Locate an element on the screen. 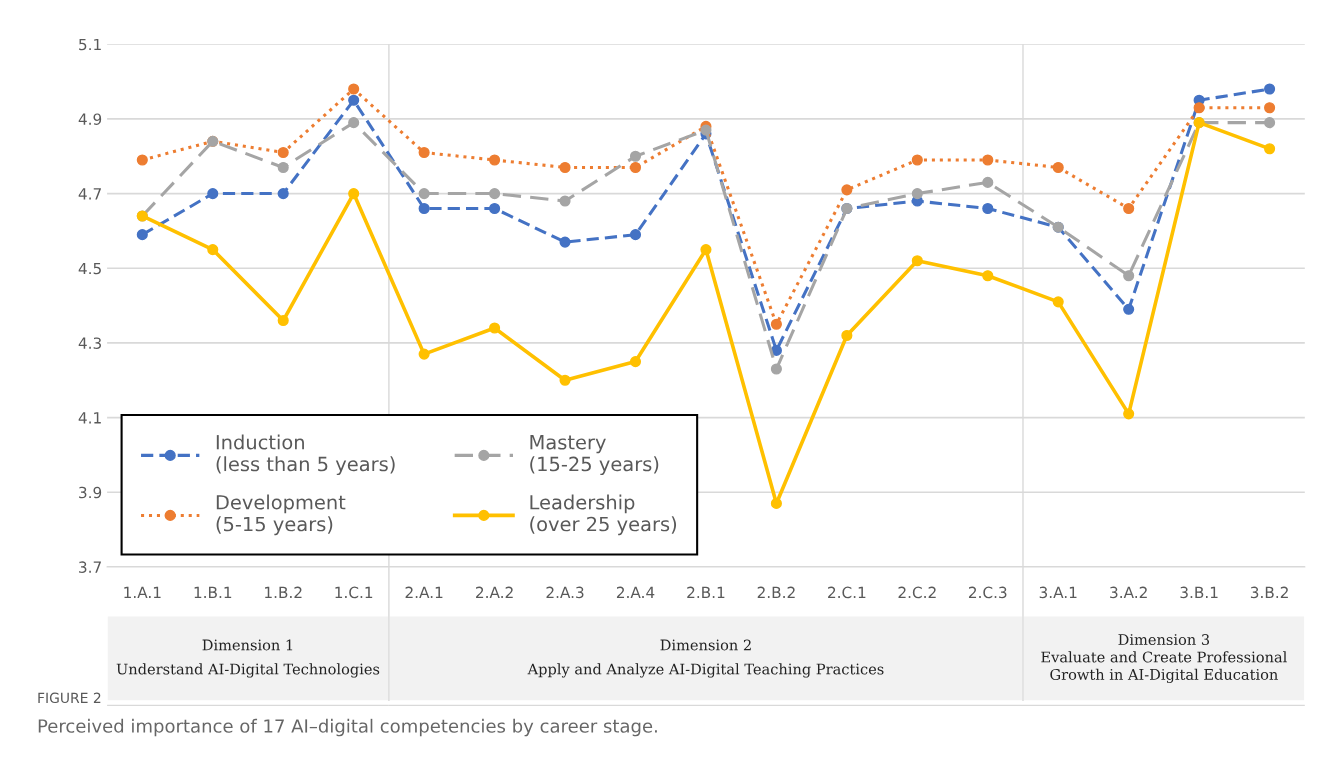 The height and width of the screenshot is (763, 1322). text: Dimension 1 Understand AI-Digital Technologies is located at coordinates (248, 658).